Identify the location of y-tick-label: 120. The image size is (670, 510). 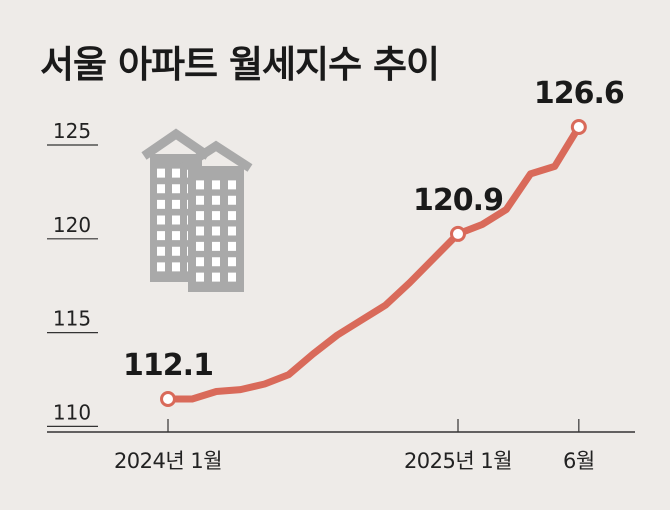
(72, 225).